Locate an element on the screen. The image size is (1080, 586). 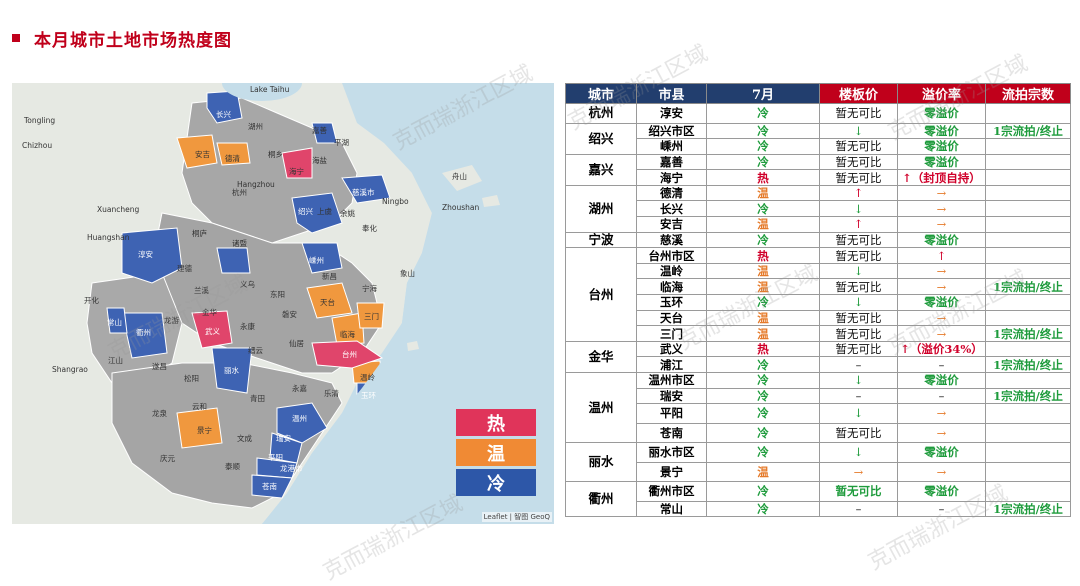
region-quzhou is located at coordinates (144, 335).